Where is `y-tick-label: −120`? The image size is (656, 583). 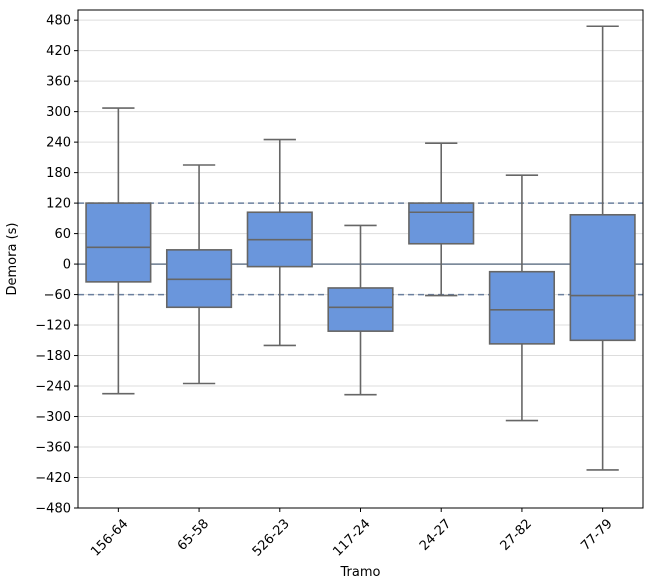 y-tick-label: −120 is located at coordinates (53, 326).